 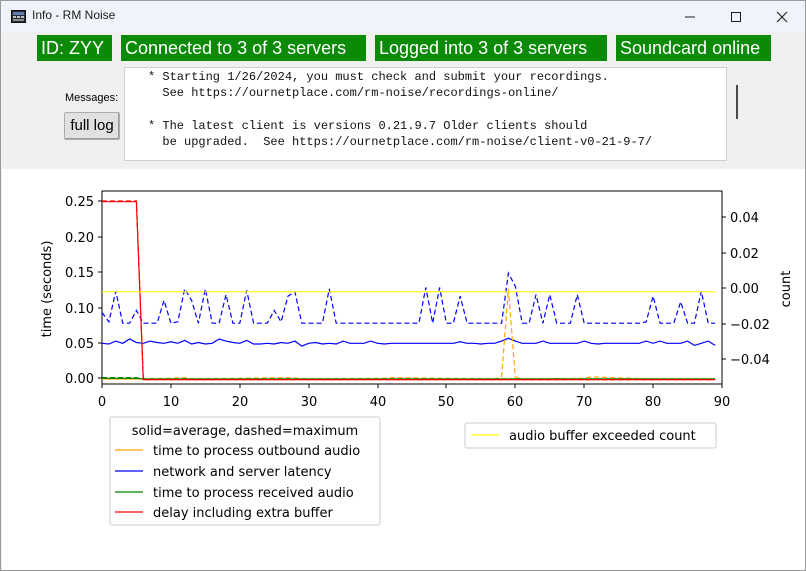 I want to click on x-tick-label: 60, so click(x=515, y=402).